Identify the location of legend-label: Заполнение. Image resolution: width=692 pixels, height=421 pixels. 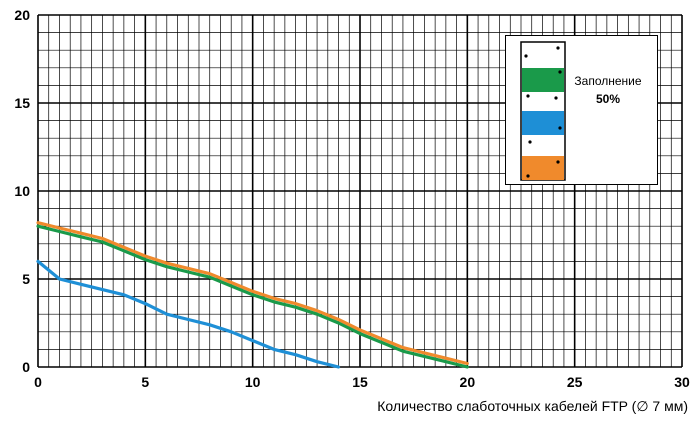
(608, 81).